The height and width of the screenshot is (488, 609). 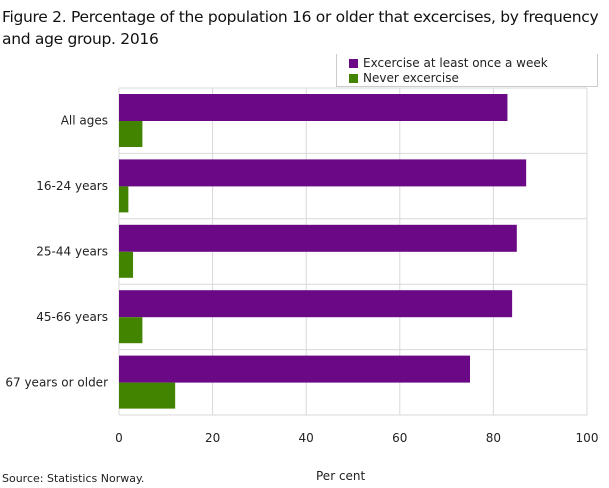 I want to click on legend-item-never: Never excercise, so click(x=404, y=78).